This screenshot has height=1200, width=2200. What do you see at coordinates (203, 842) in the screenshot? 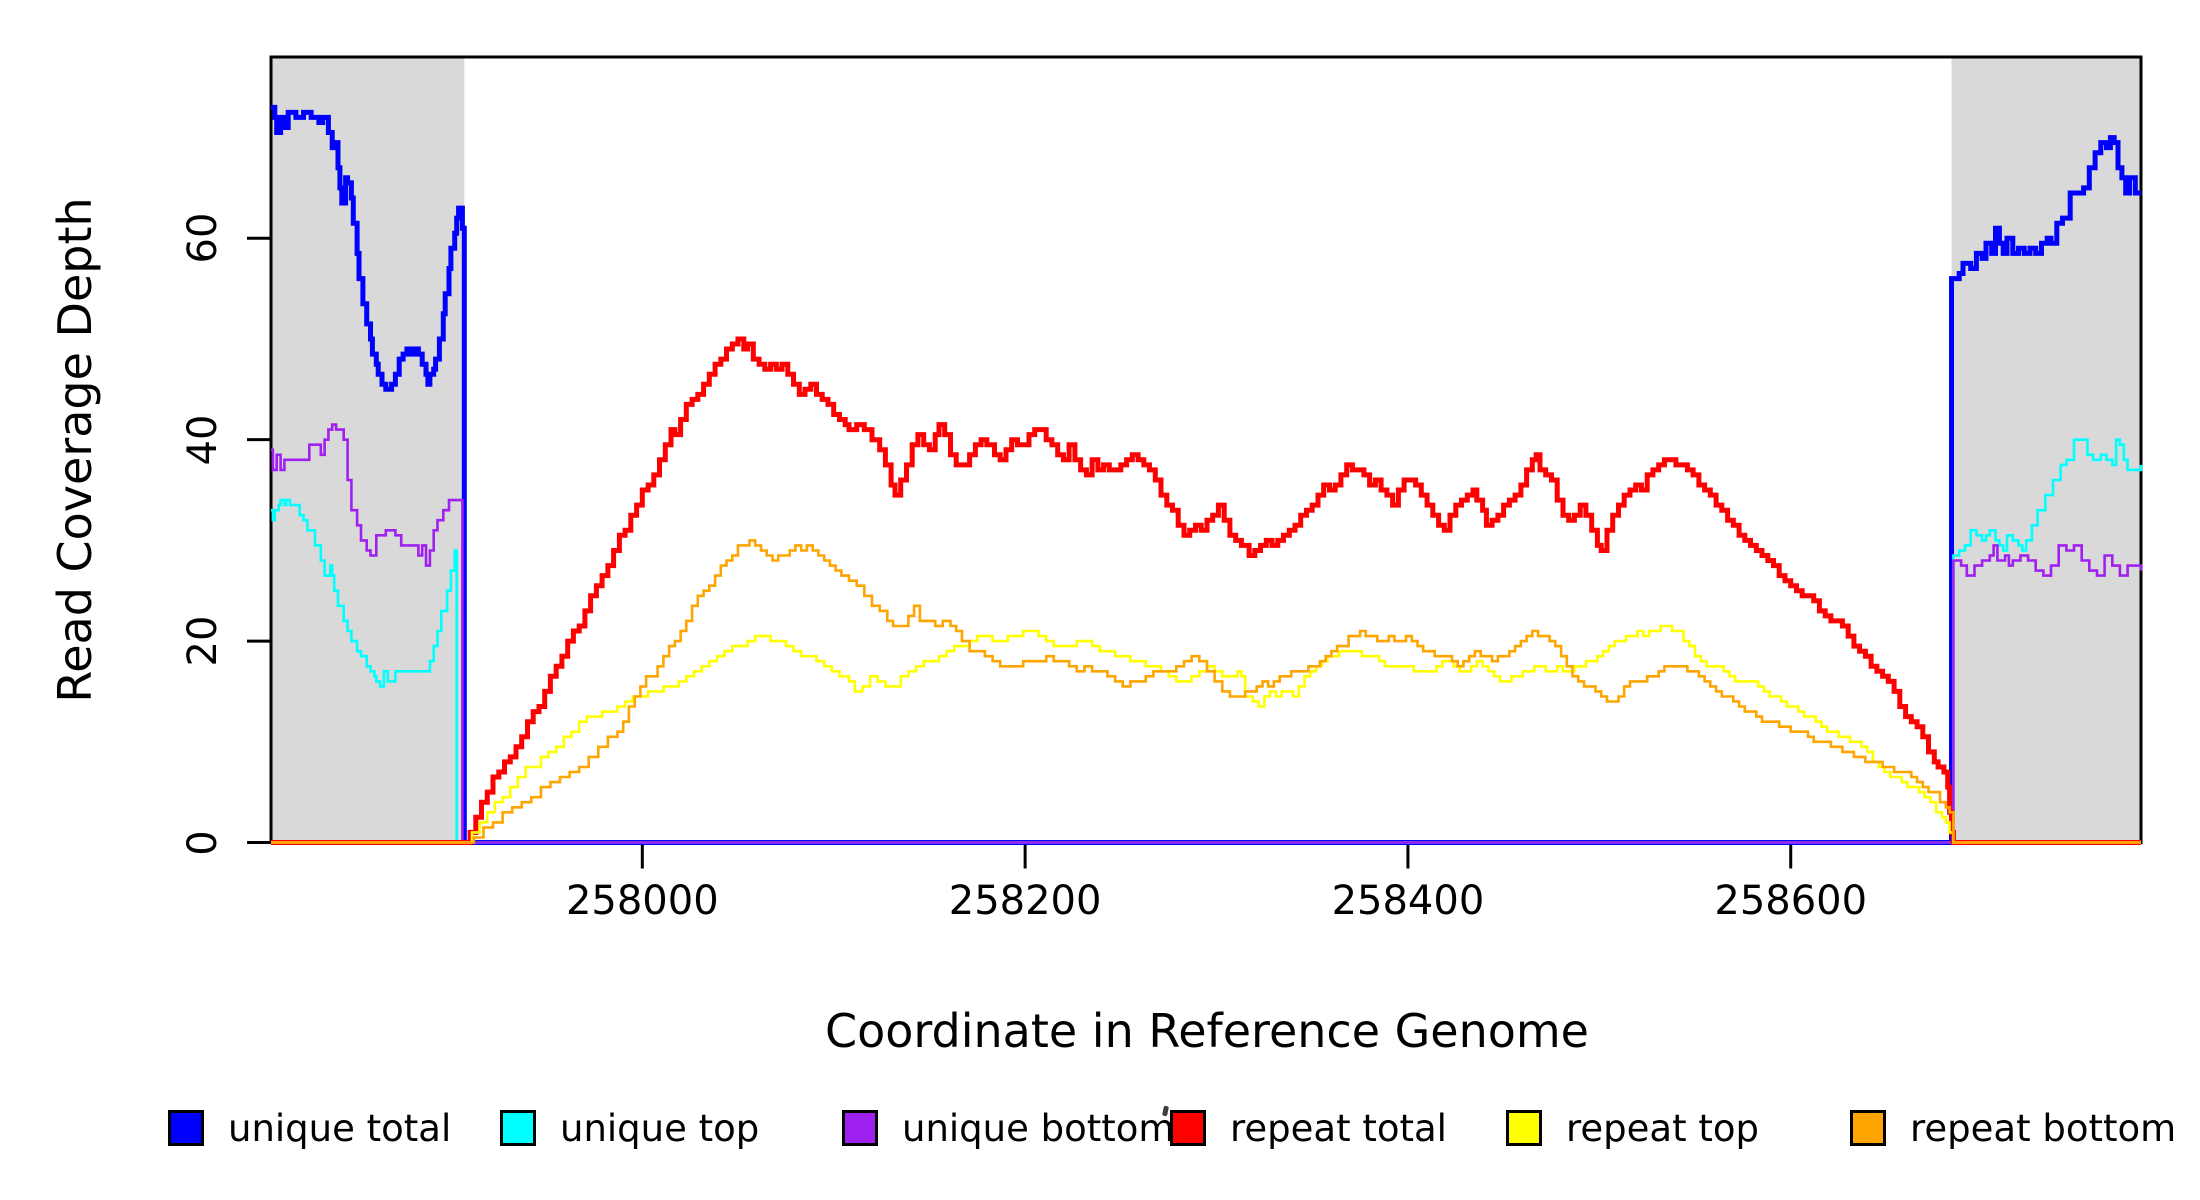
I see `y-tick-label: 0` at bounding box center [203, 842].